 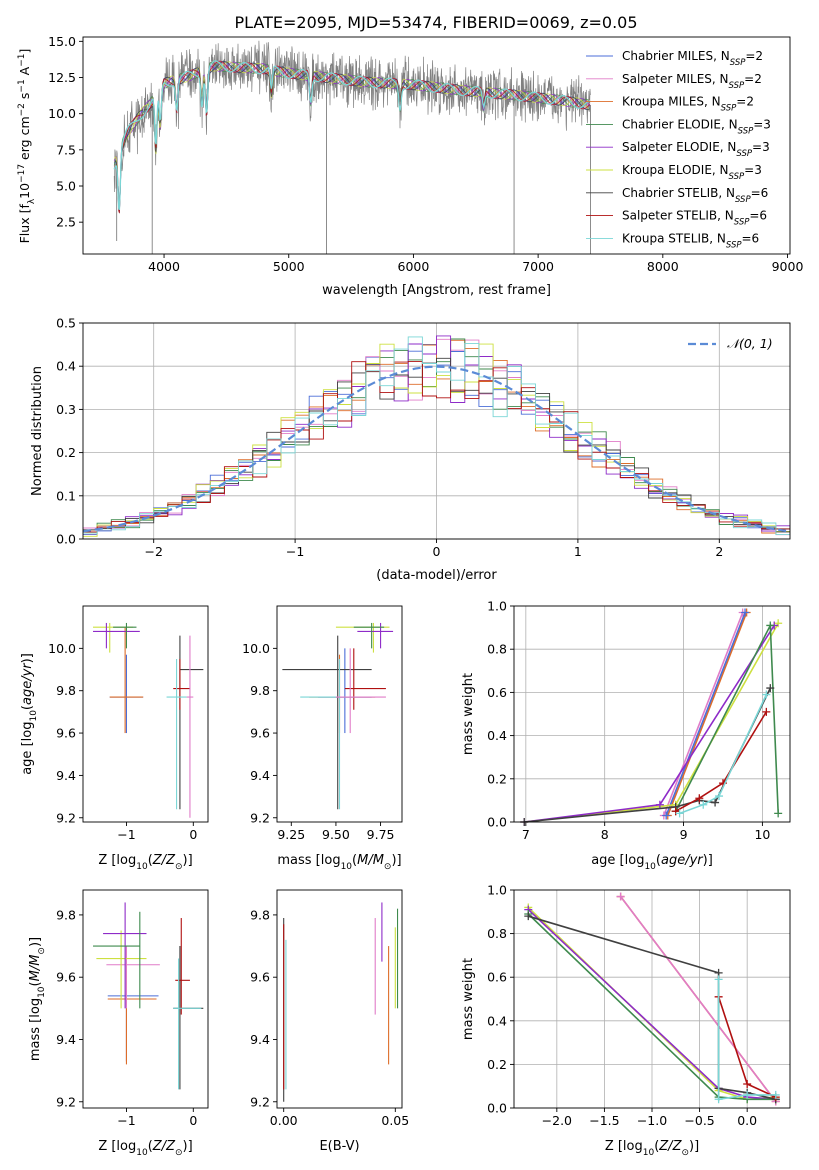 I want to click on y-axis-label-part: )], so click(x=27, y=658).